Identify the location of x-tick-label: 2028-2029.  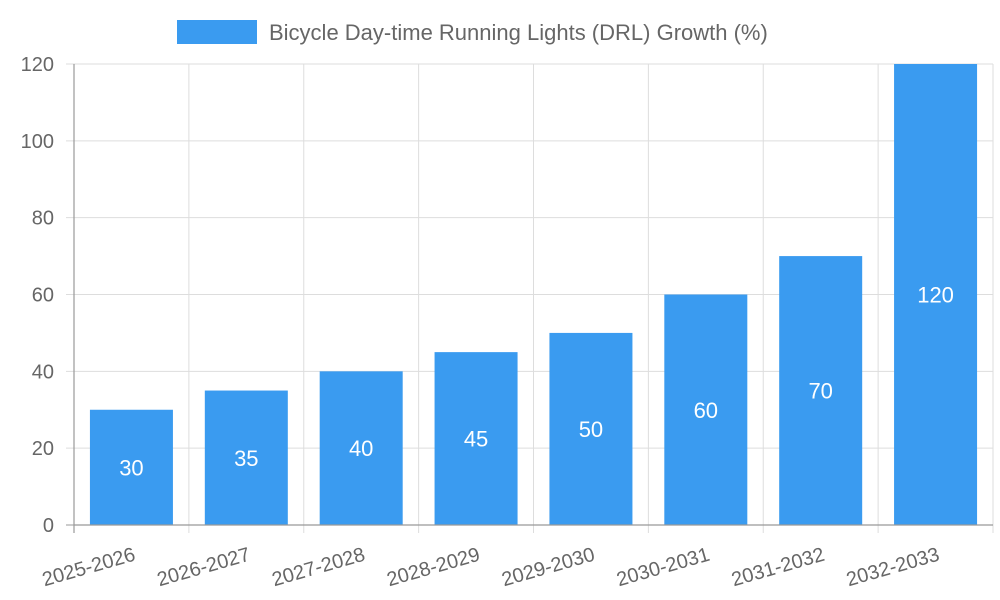
(433, 568).